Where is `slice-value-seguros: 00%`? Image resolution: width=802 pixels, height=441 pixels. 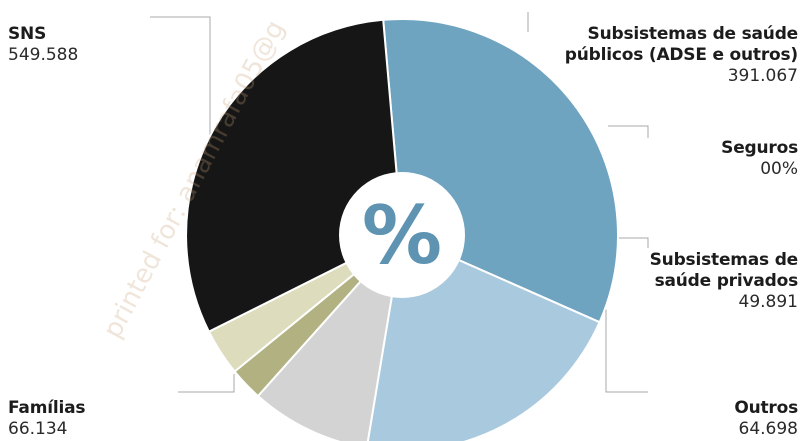 slice-value-seguros: 00% is located at coordinates (779, 169).